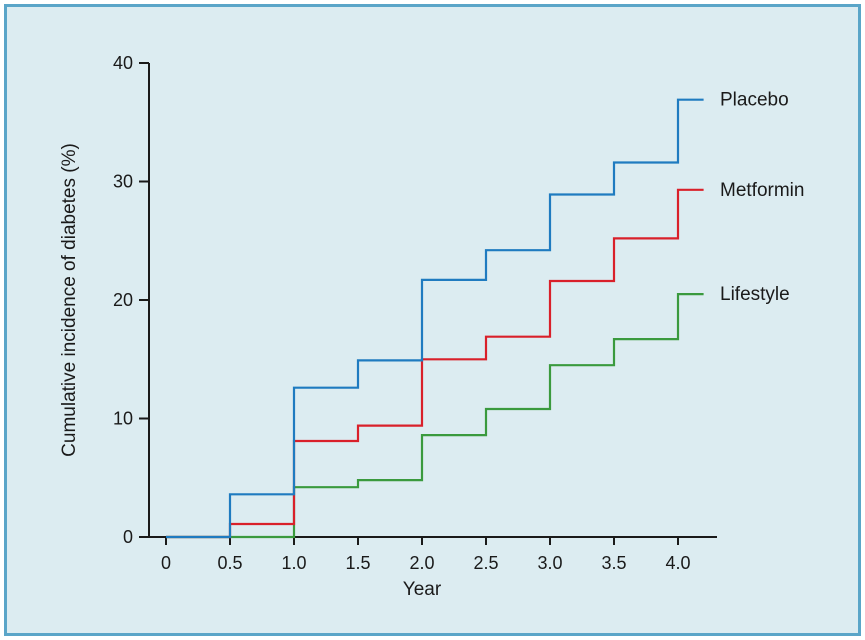  What do you see at coordinates (421, 563) in the screenshot?
I see `x-tick-label: 2.0` at bounding box center [421, 563].